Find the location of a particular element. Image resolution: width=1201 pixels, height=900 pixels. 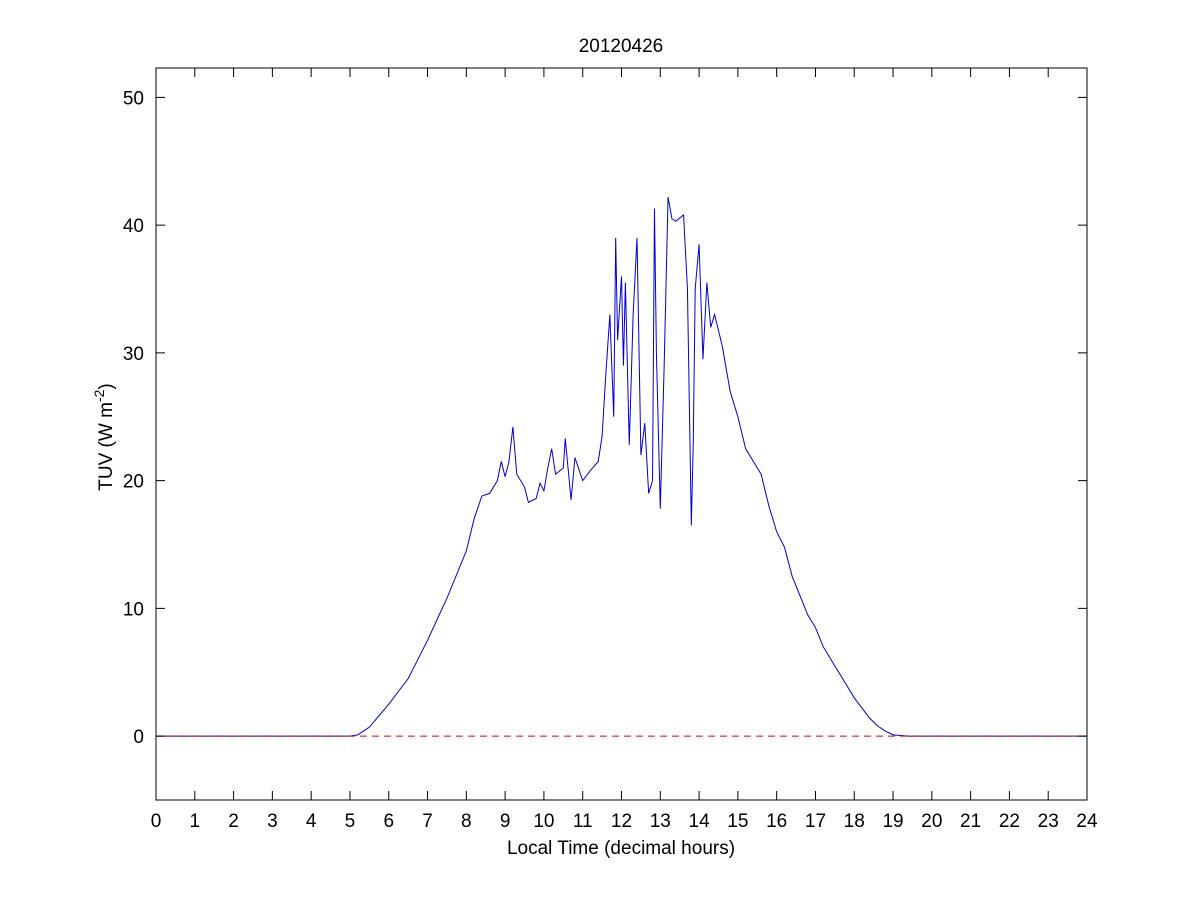

chart-title: 20120426 is located at coordinates (621, 46).